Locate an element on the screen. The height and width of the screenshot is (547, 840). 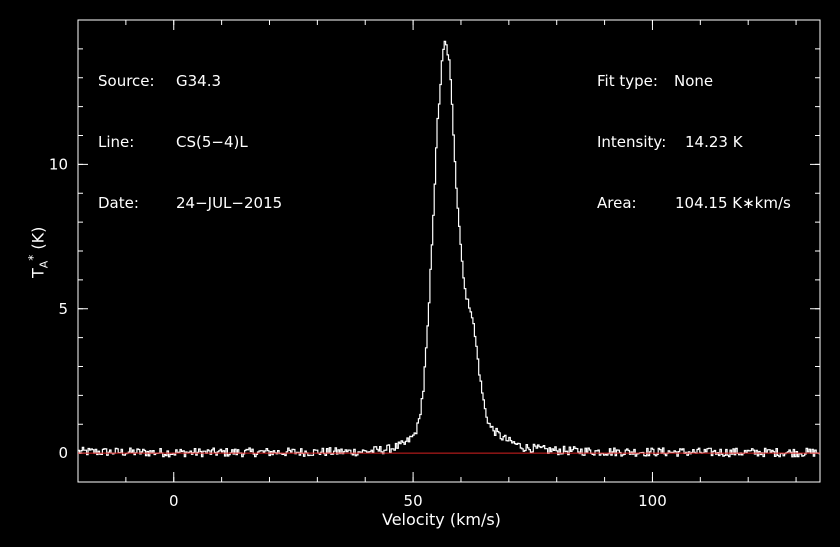
line-value: CS(5−4)L is located at coordinates (212, 142).